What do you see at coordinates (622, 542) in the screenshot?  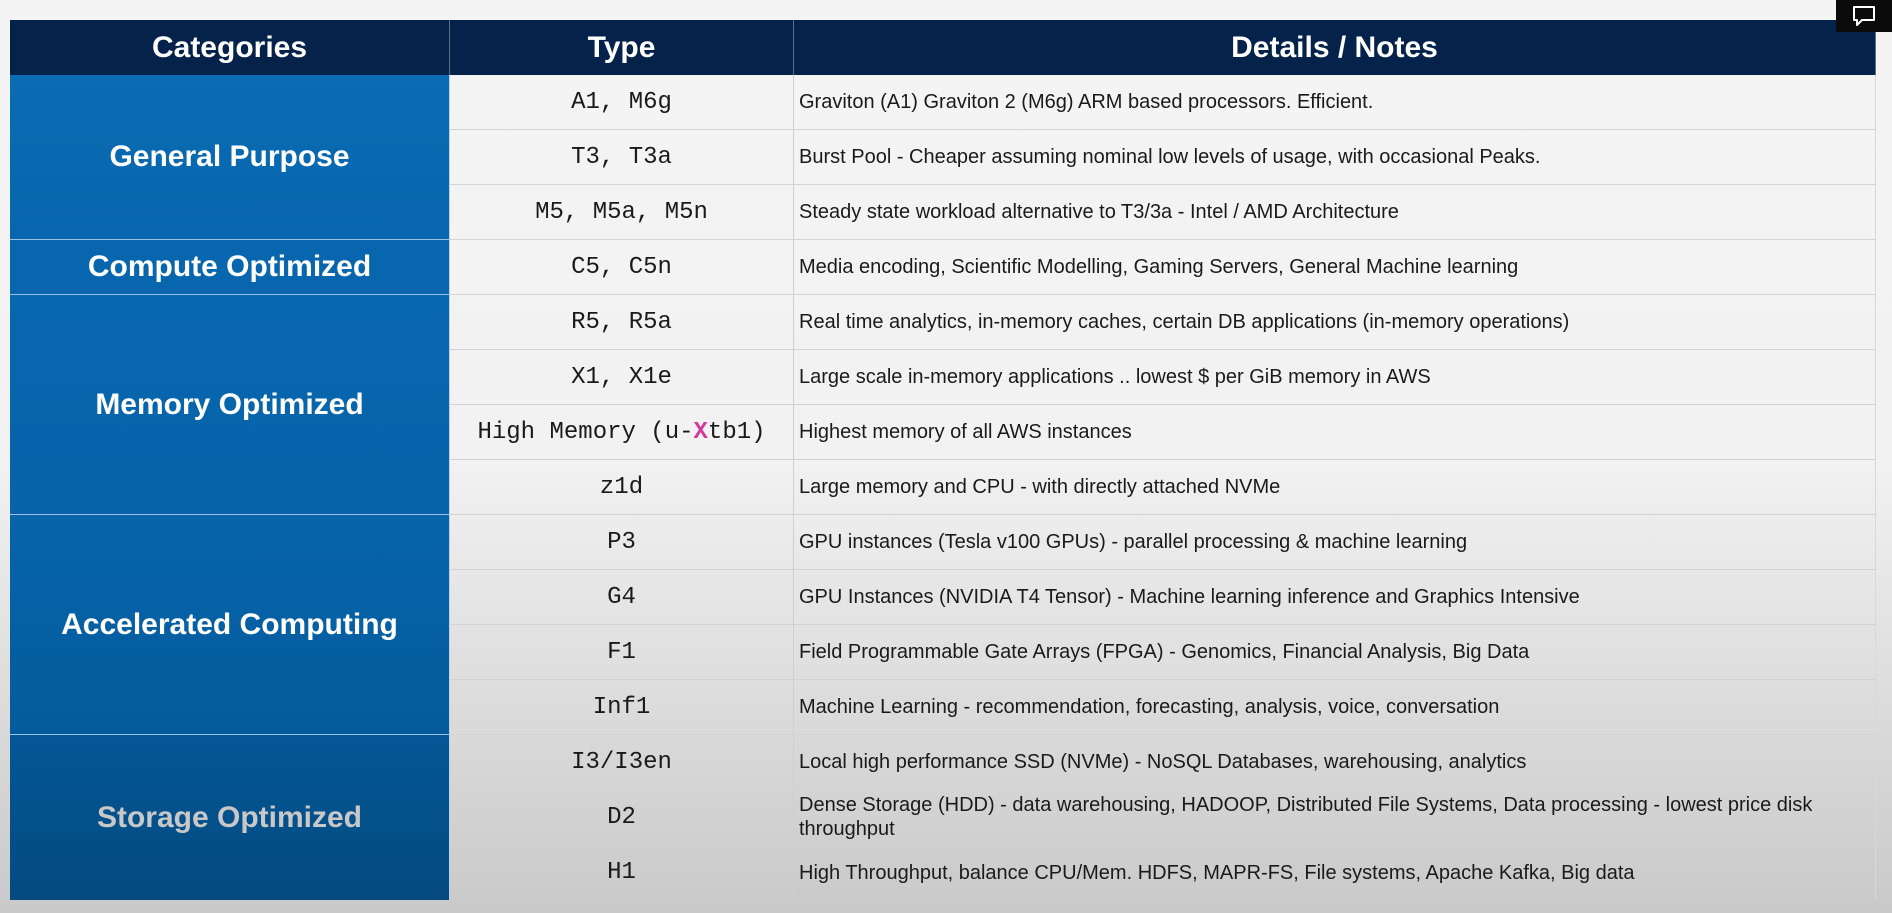 I see `type-cell: P3` at bounding box center [622, 542].